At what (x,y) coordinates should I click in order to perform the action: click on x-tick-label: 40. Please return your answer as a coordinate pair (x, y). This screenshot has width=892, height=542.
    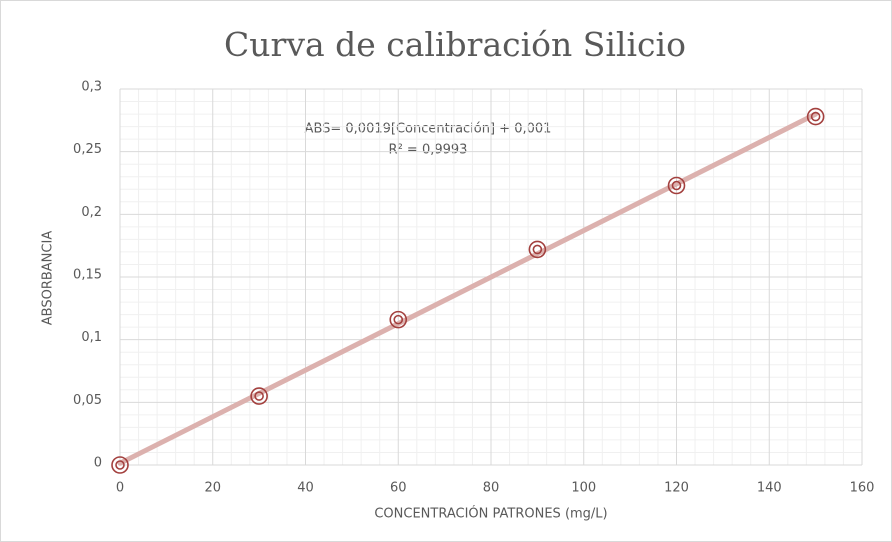
    Looking at the image, I should click on (305, 488).